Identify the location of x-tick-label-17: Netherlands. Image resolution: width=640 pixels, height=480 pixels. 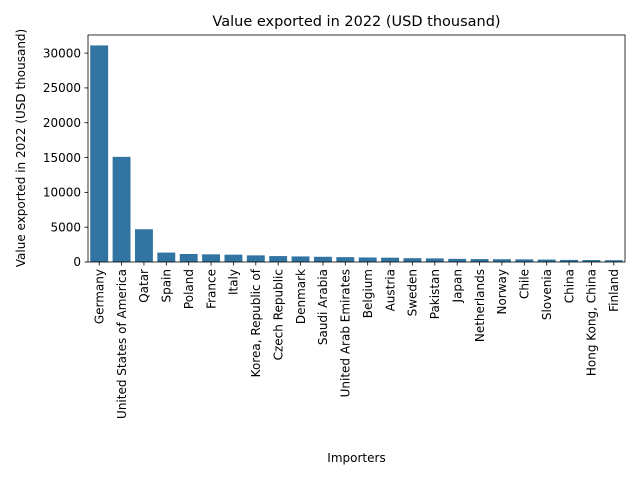
(480, 305).